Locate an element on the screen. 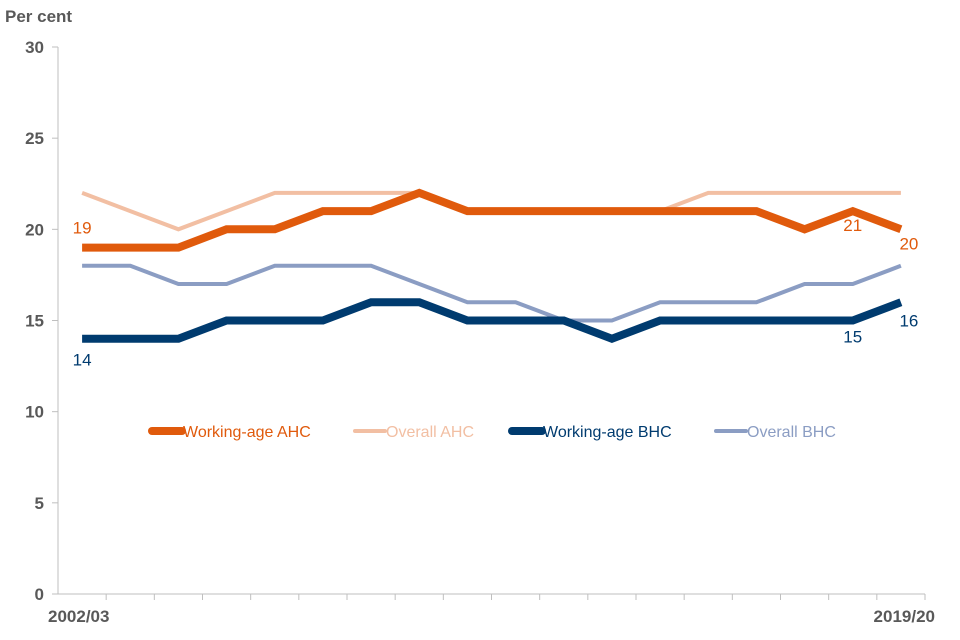 The height and width of the screenshot is (640, 960). y-tick-label: 25 is located at coordinates (34, 138).